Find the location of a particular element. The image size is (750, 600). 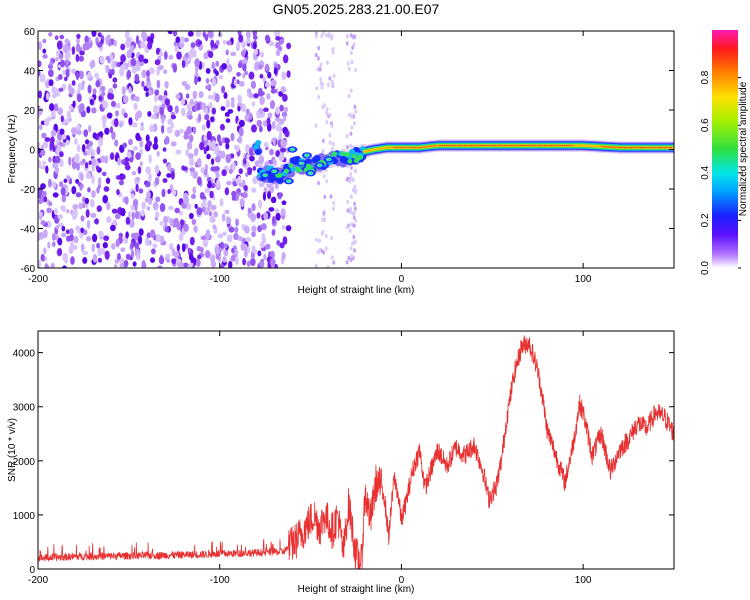

snr-ytick-label: 0 is located at coordinates (32, 570).